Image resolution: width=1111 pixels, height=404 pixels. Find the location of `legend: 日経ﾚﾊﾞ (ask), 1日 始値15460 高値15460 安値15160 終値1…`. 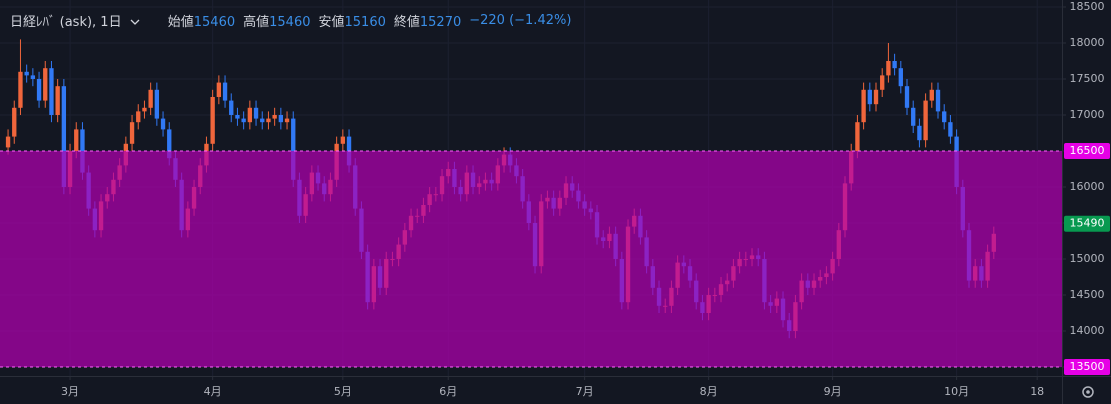

legend: 日経ﾚﾊﾞ (ask), 1日 始値15460 高値15460 安値15160 終値1… is located at coordinates (290, 20).